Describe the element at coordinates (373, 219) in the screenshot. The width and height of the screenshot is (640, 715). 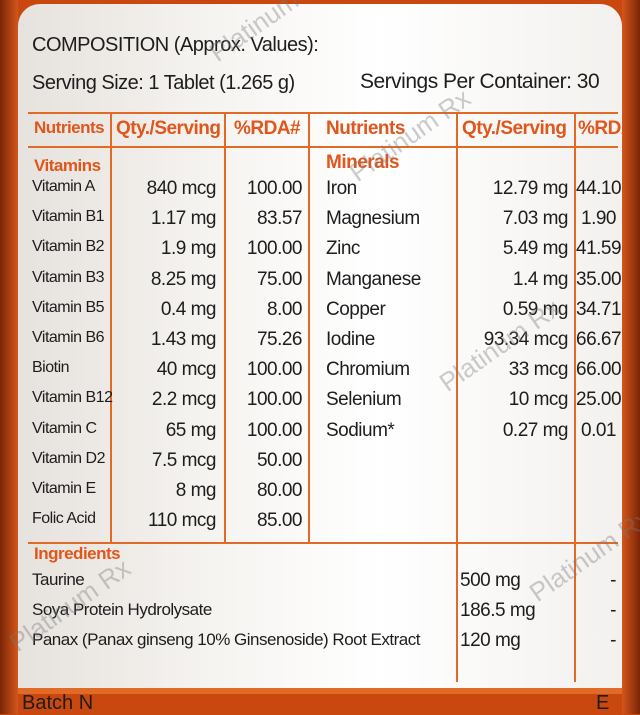
I see `mineral-name: Magnesium` at that location.